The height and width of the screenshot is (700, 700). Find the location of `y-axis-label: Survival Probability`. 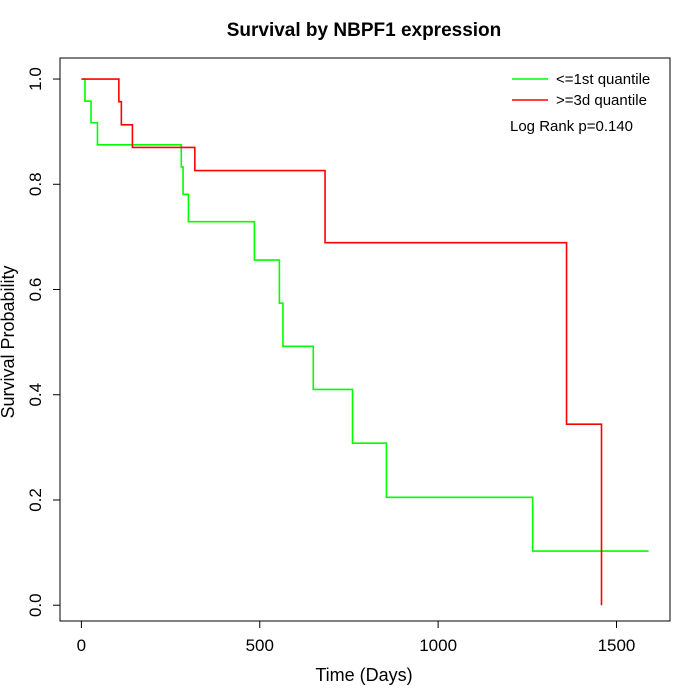

y-axis-label: Survival Probability is located at coordinates (9, 341).